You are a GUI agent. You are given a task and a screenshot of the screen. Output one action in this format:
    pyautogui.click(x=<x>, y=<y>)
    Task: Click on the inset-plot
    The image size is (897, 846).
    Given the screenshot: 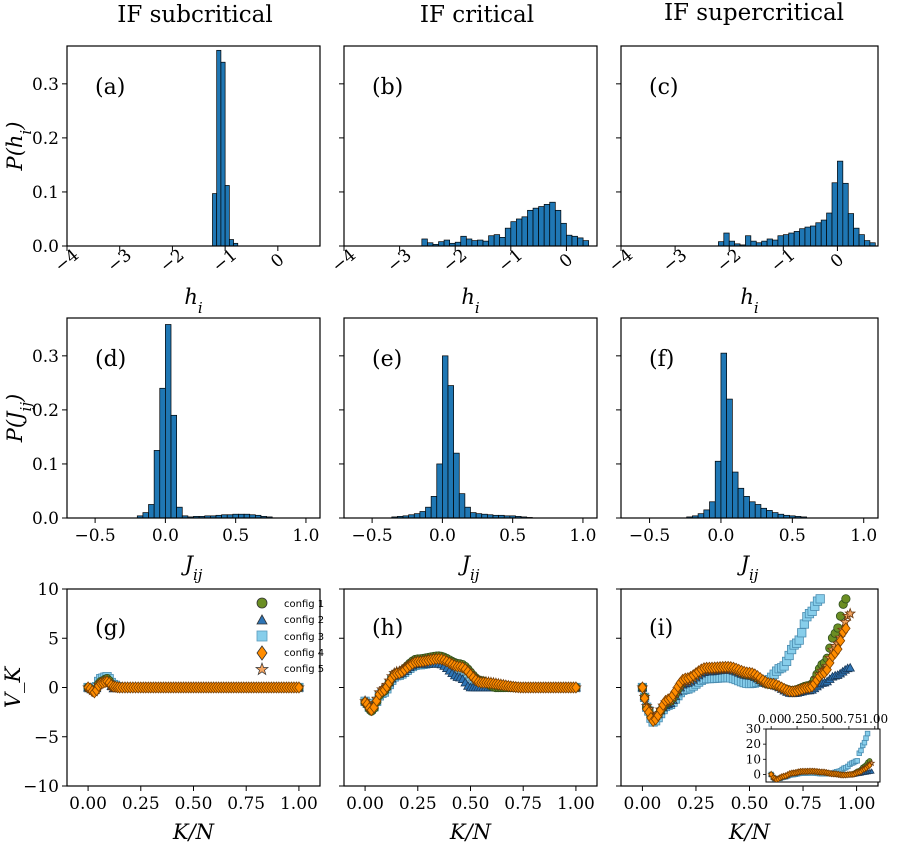 What is the action you would take?
    pyautogui.click(x=821, y=756)
    